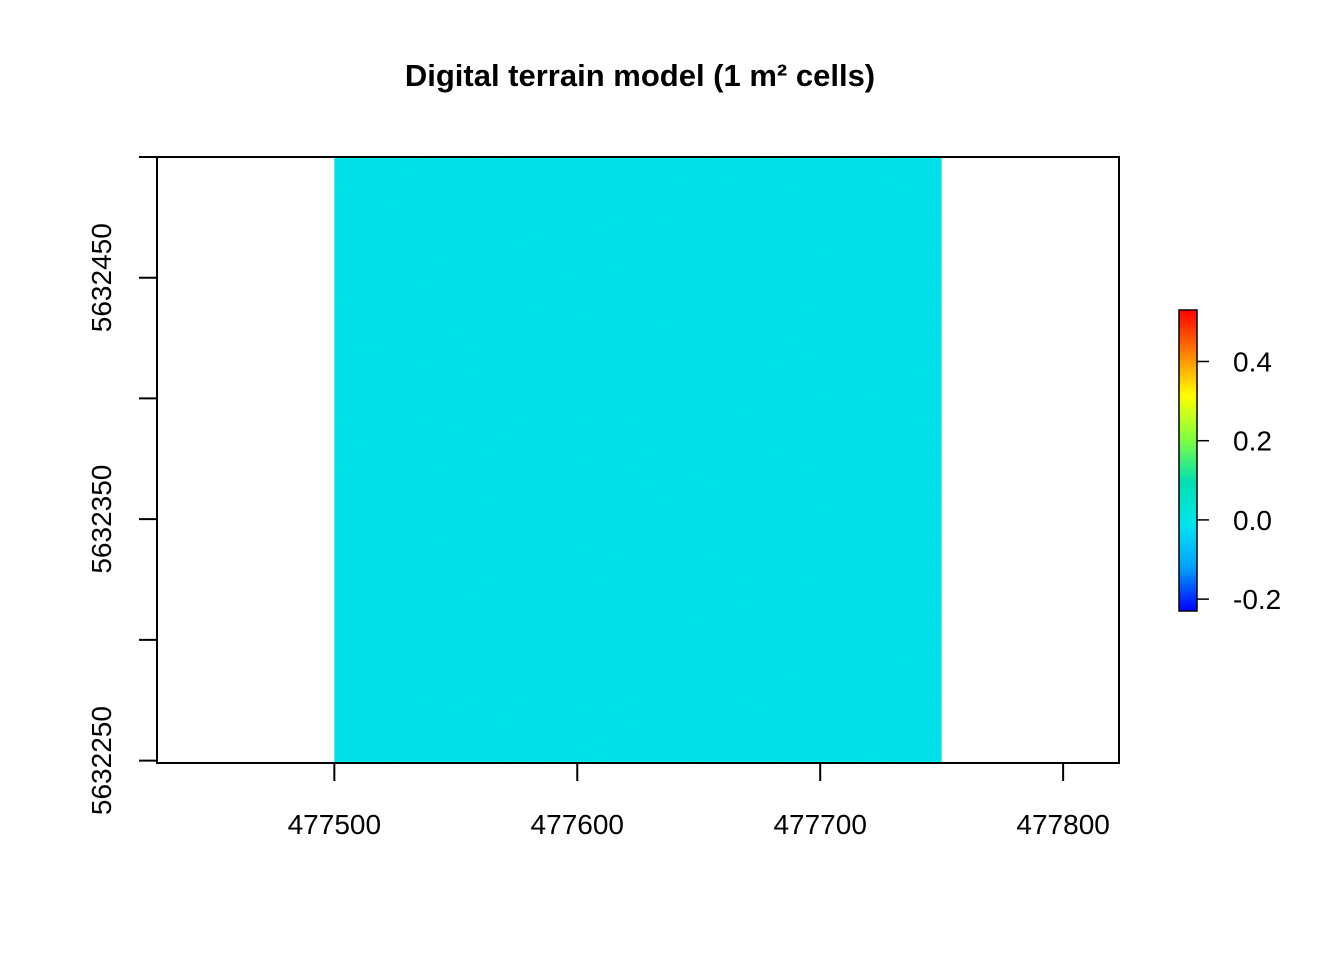  I want to click on x-tick-label: 477800, so click(1062, 824).